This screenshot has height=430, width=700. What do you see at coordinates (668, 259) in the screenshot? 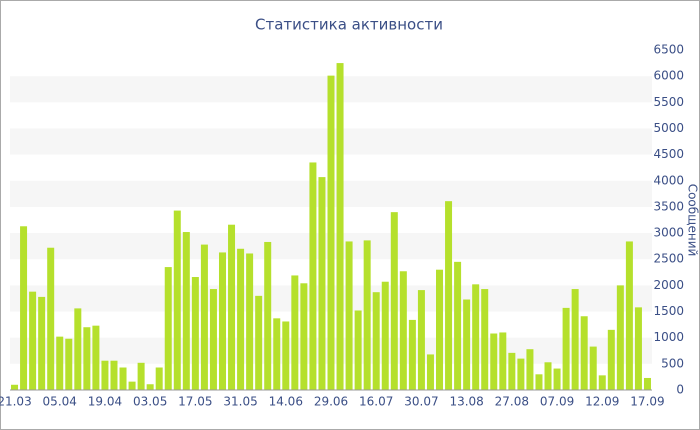
I see `y-tick-label: 2500` at bounding box center [668, 259].